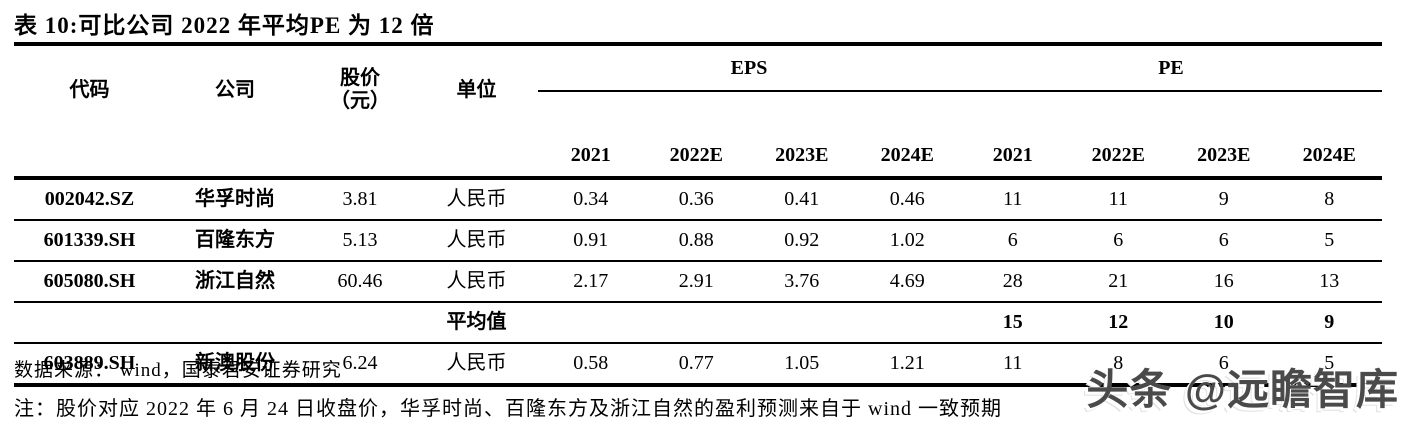 The image size is (1407, 427). I want to click on cell-code: 605080.SH, so click(89, 282).